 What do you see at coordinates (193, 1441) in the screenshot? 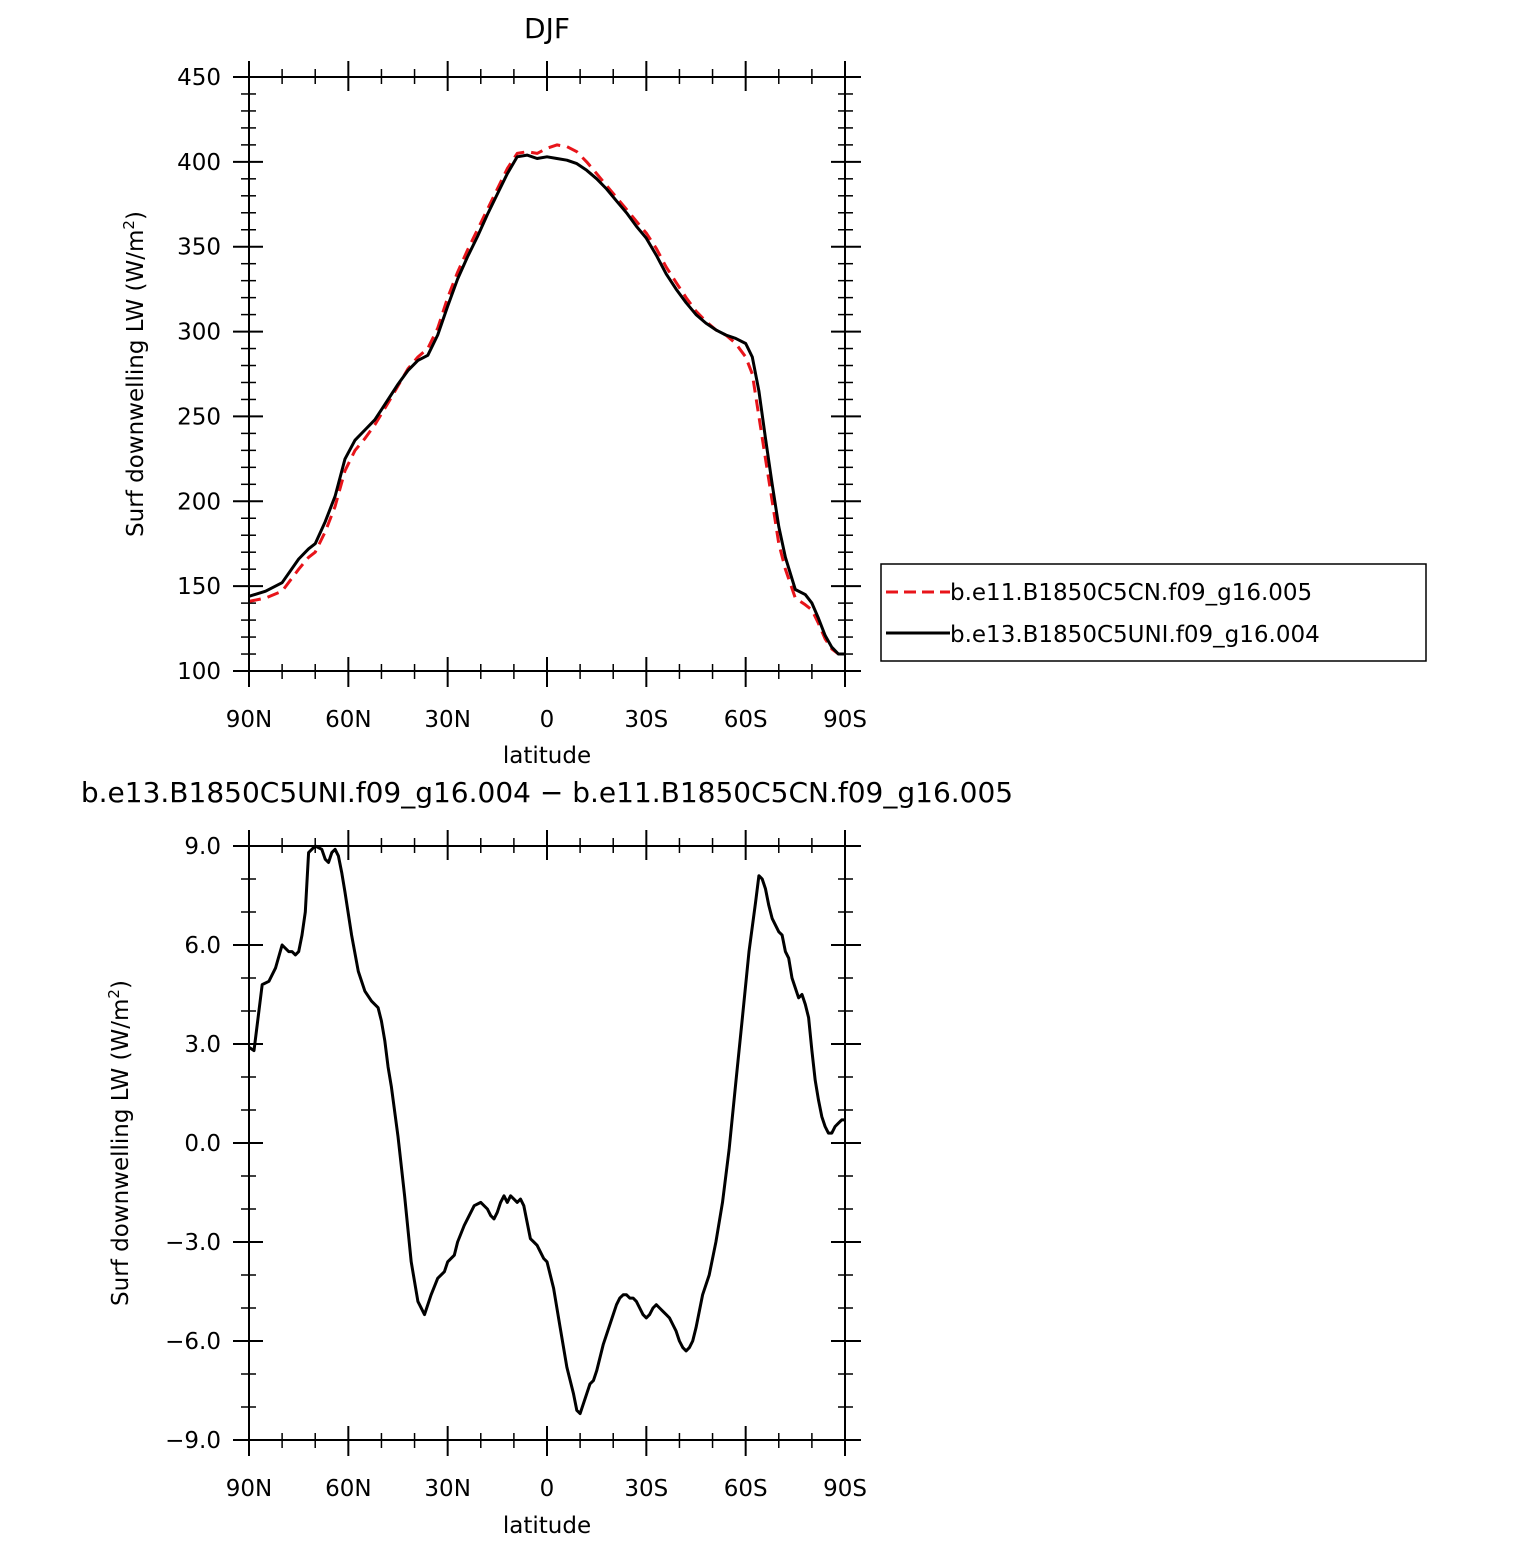
I see `y-tick-label: −9.0` at bounding box center [193, 1441].